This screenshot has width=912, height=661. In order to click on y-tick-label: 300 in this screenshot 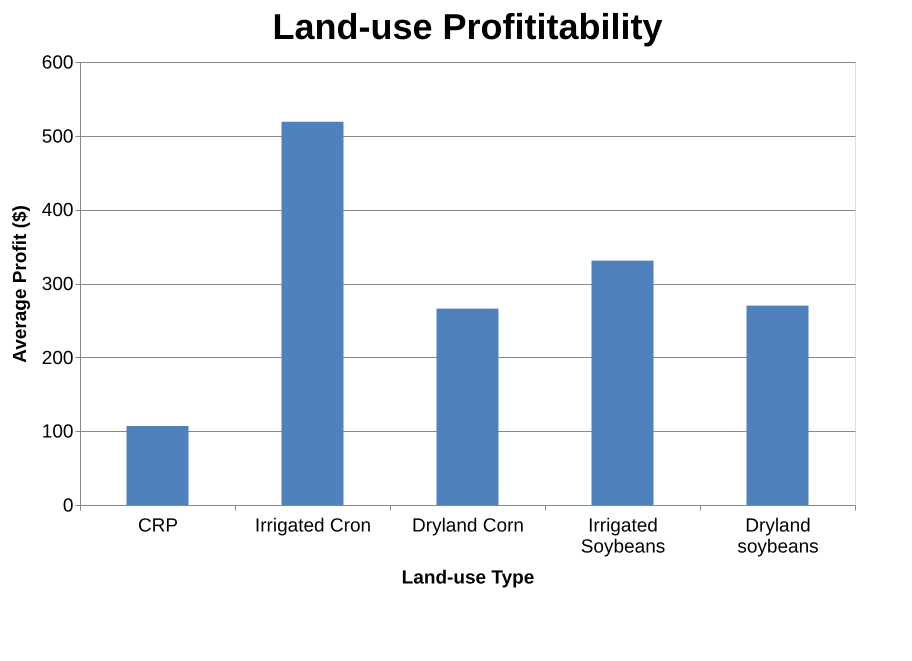, I will do `click(58, 284)`.